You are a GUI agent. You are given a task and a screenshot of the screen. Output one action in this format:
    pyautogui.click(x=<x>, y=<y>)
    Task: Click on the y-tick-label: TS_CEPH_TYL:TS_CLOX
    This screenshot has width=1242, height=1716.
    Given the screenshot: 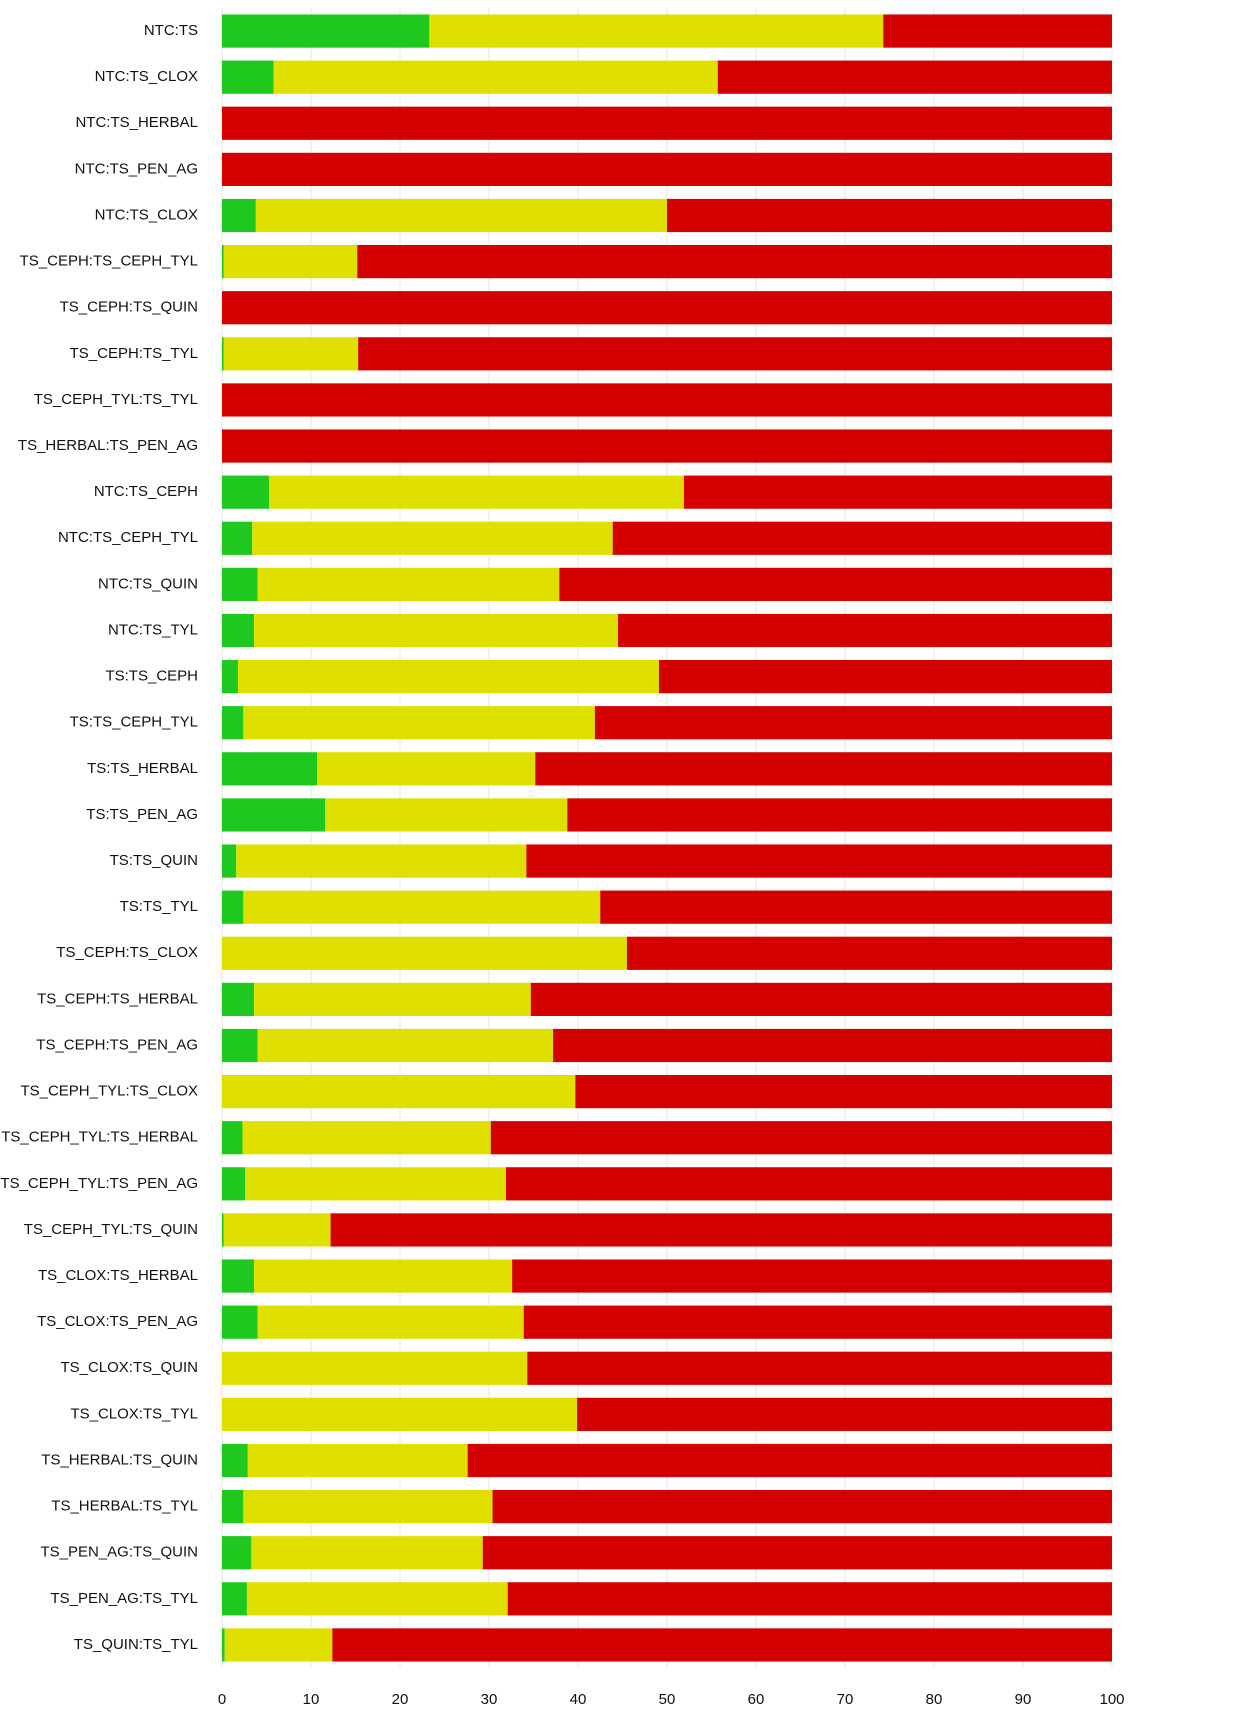 What is the action you would take?
    pyautogui.click(x=109, y=1091)
    